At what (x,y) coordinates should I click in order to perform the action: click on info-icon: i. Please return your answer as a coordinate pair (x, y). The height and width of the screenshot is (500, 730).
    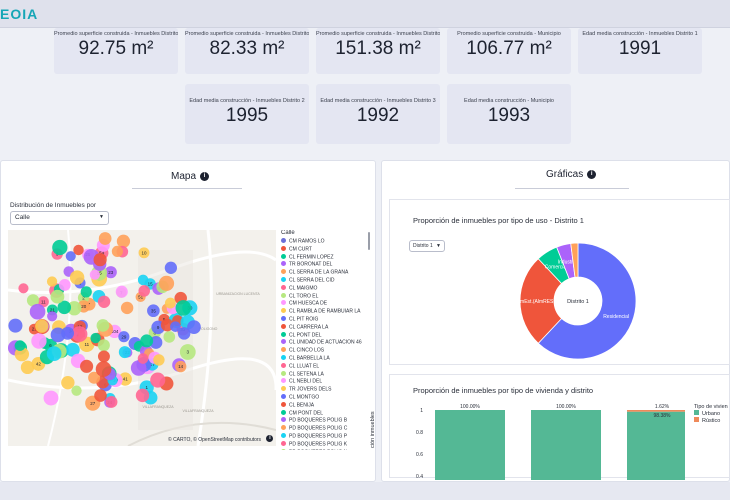
    Looking at the image, I should click on (205, 176).